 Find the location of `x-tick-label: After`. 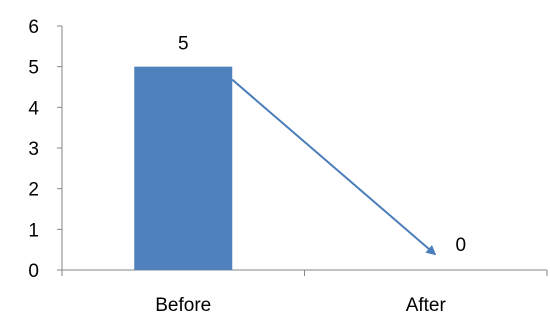

x-tick-label: After is located at coordinates (426, 305).